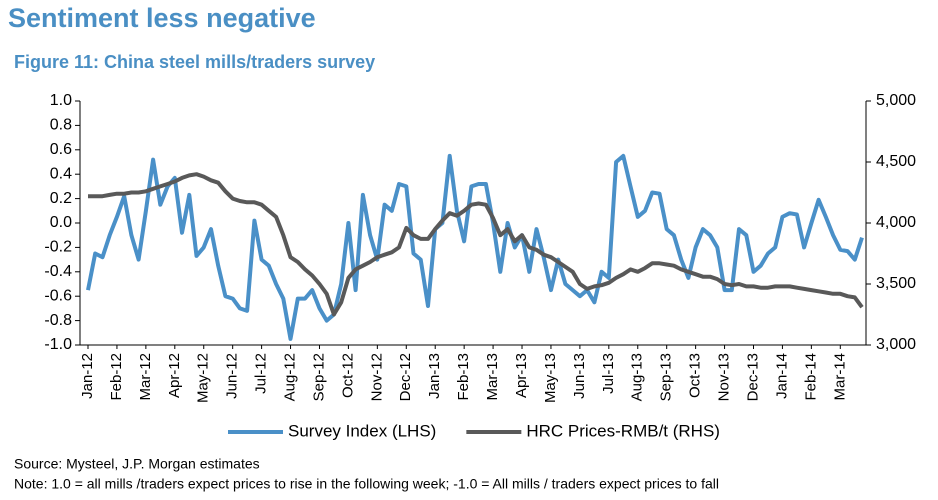  I want to click on chart-title: Sentiment less negative, so click(162, 18).